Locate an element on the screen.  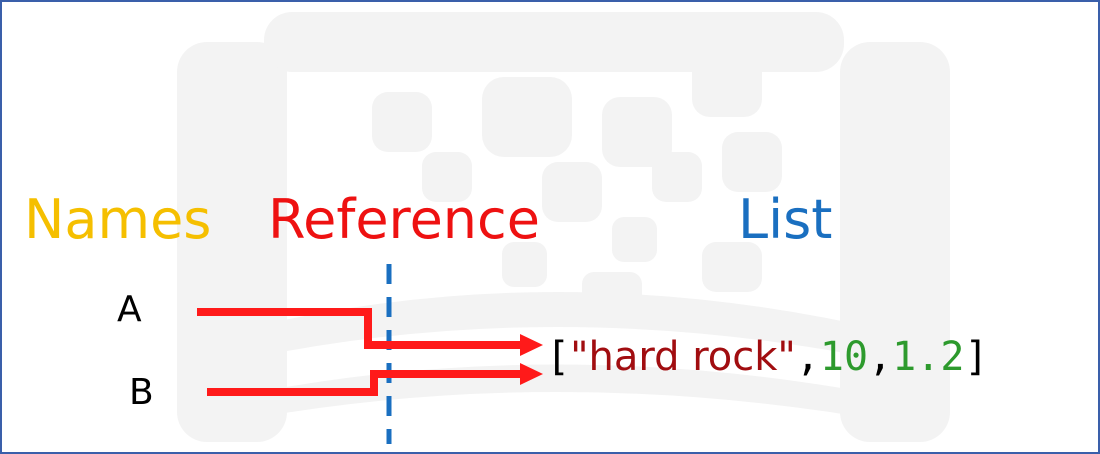
variable-b-label: B is located at coordinates (141, 392).